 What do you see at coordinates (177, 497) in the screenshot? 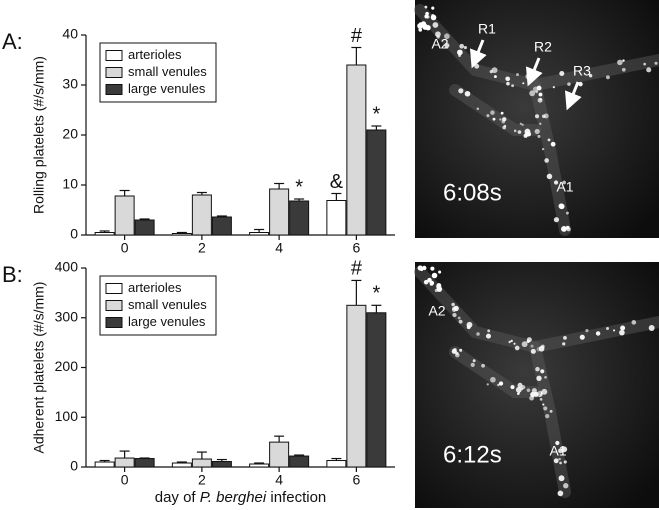
I see `x-axis-label-part: day of` at bounding box center [177, 497].